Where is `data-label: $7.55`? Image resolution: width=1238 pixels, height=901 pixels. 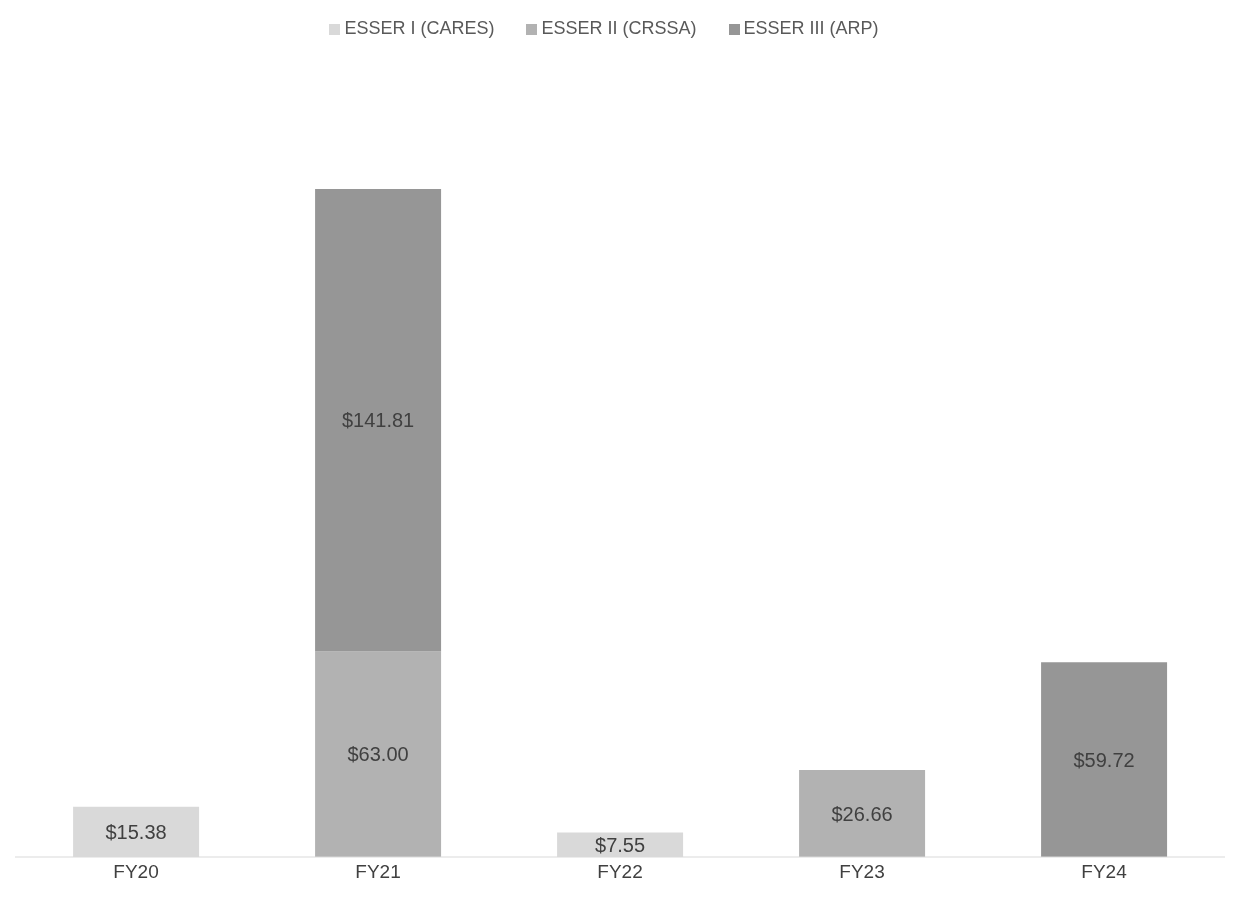 data-label: $7.55 is located at coordinates (620, 844).